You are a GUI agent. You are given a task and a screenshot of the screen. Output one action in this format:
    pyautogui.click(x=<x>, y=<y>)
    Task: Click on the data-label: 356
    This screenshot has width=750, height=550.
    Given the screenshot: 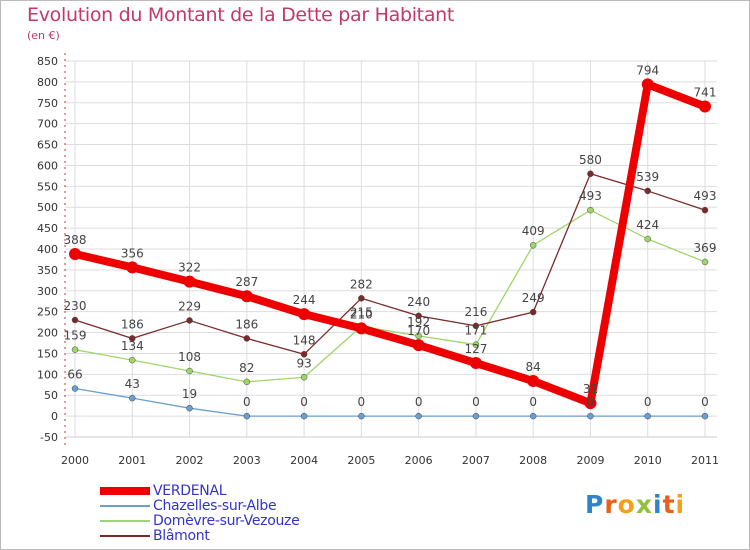 What is the action you would take?
    pyautogui.click(x=132, y=253)
    